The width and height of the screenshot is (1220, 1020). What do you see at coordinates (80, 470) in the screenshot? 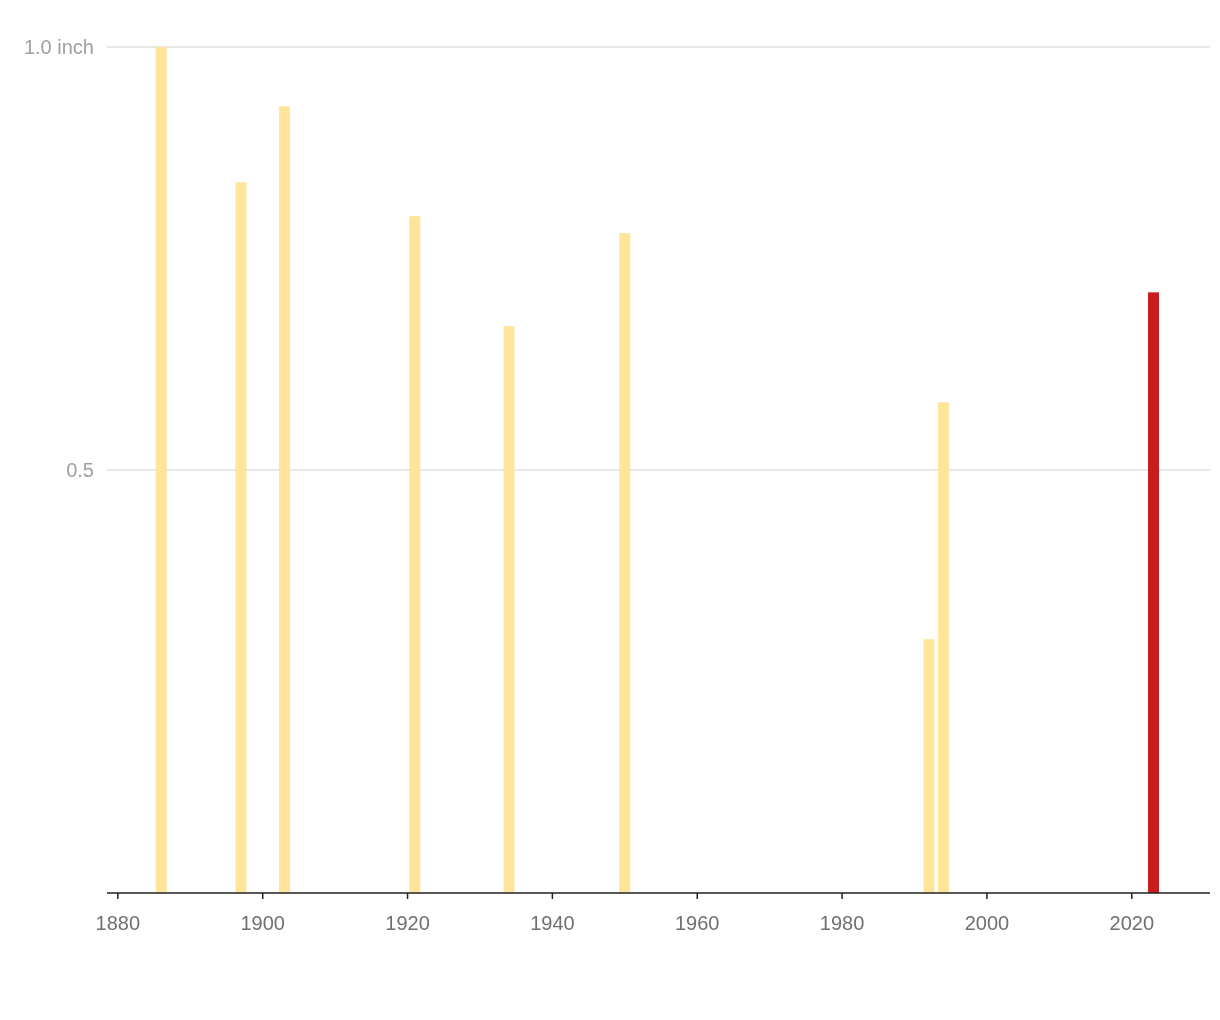
I see `y-tick-label: 0.5` at bounding box center [80, 470].